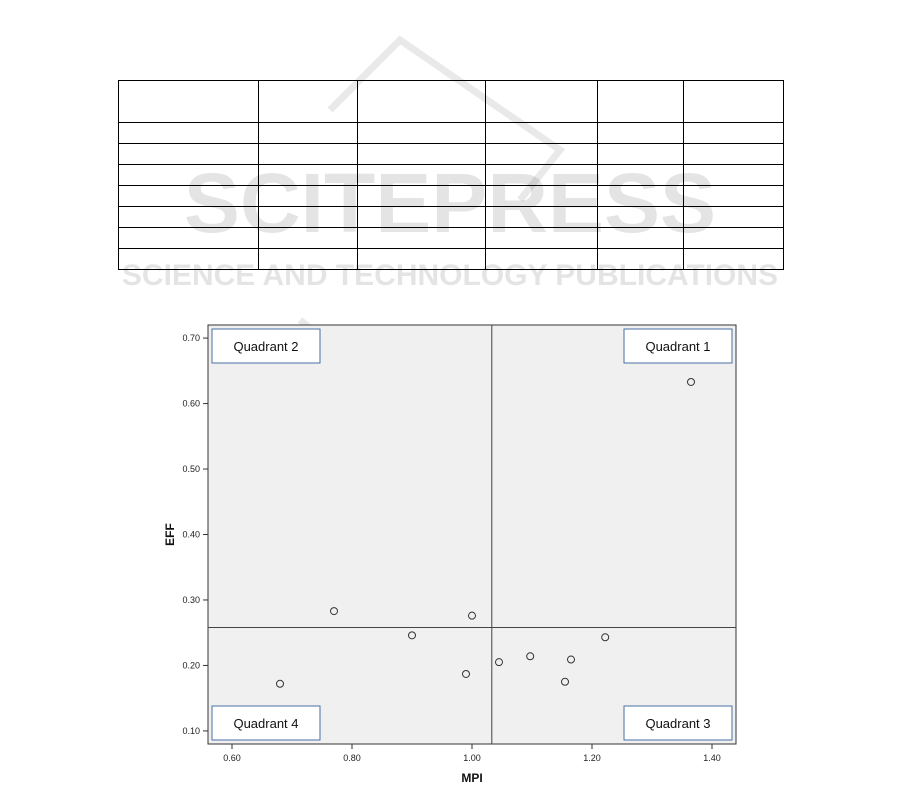 The width and height of the screenshot is (901, 786). Describe the element at coordinates (191, 404) in the screenshot. I see `y-tick-label: 0.60` at that location.